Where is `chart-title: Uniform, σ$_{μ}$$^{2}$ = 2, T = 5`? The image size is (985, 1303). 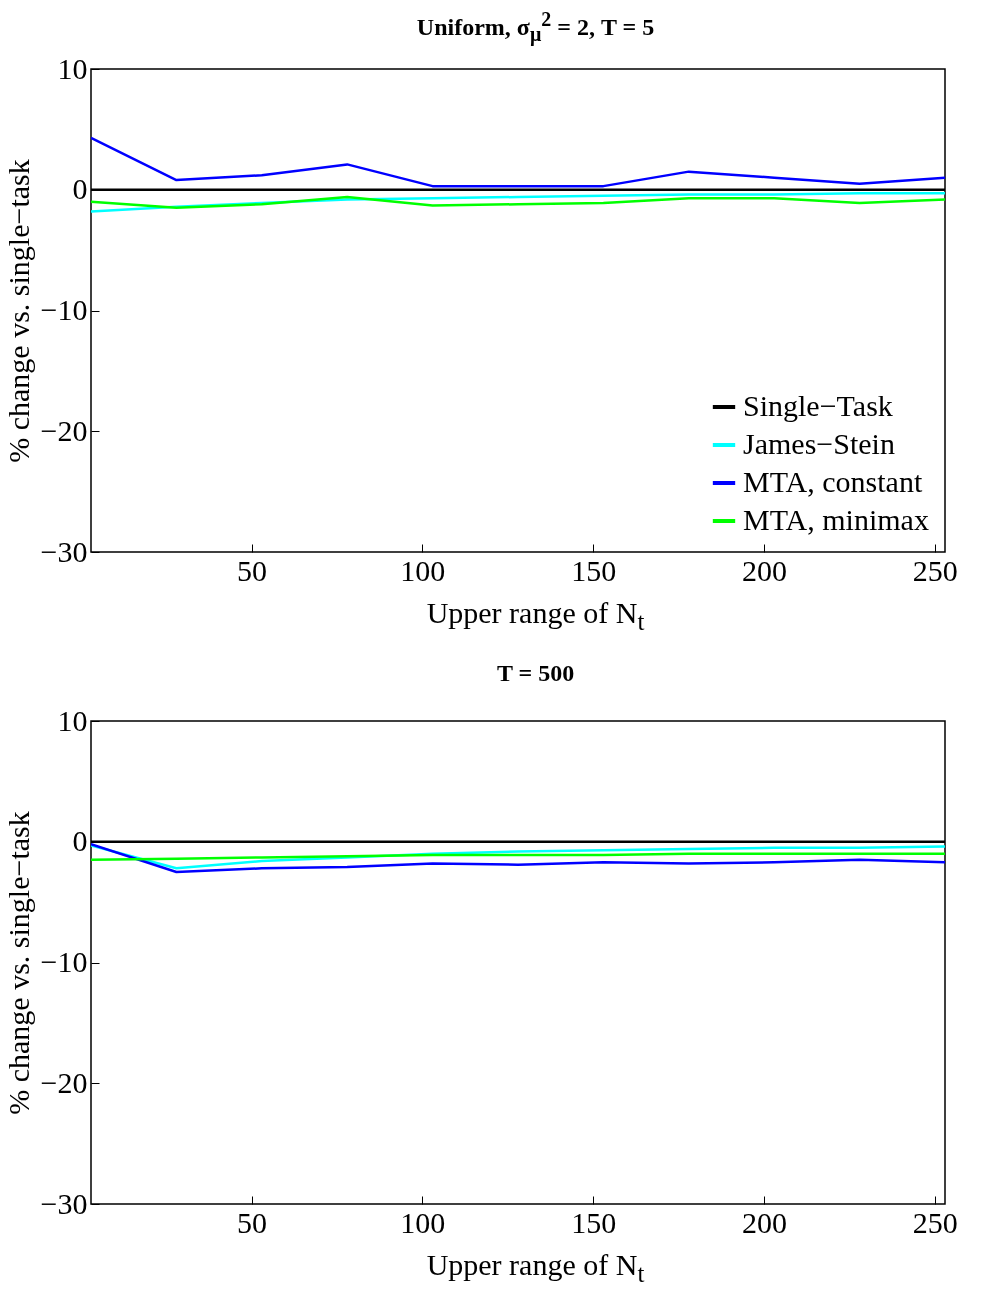
chart-title: Uniform, σ$_{μ}$$^{2}$ = 2, T = 5 is located at coordinates (535, 27).